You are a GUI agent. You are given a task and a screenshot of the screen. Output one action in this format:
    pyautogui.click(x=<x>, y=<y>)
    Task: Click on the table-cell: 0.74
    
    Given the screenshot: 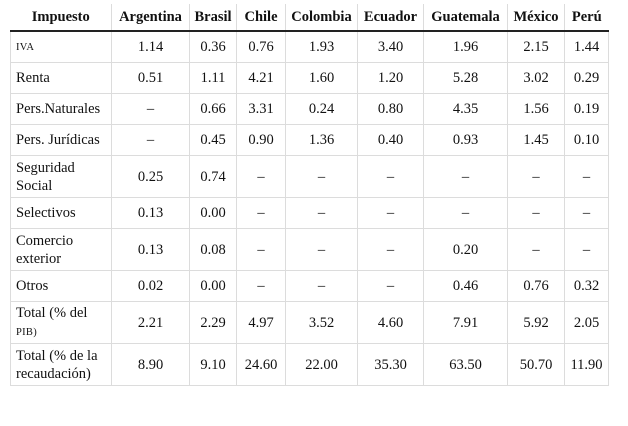 What is the action you would take?
    pyautogui.click(x=213, y=176)
    